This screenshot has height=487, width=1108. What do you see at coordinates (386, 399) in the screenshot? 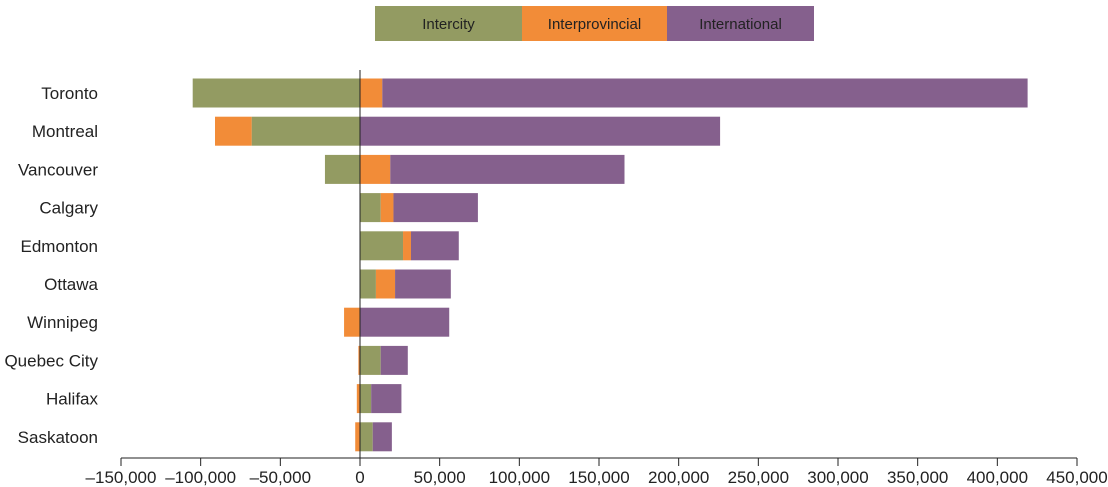
I see `bar-halifax-international` at bounding box center [386, 399].